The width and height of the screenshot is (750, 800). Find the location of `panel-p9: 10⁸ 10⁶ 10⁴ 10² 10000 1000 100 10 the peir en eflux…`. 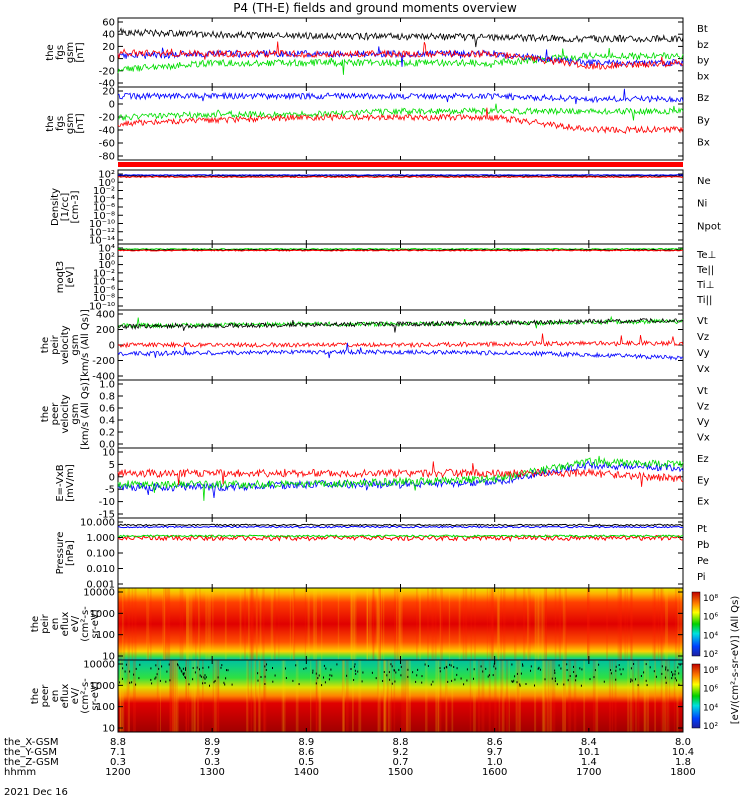

panel-p9: 10⁸ 10⁶ 10⁴ 10² 10000 1000 100 10 the peir en eflux… is located at coordinates (374, 625).